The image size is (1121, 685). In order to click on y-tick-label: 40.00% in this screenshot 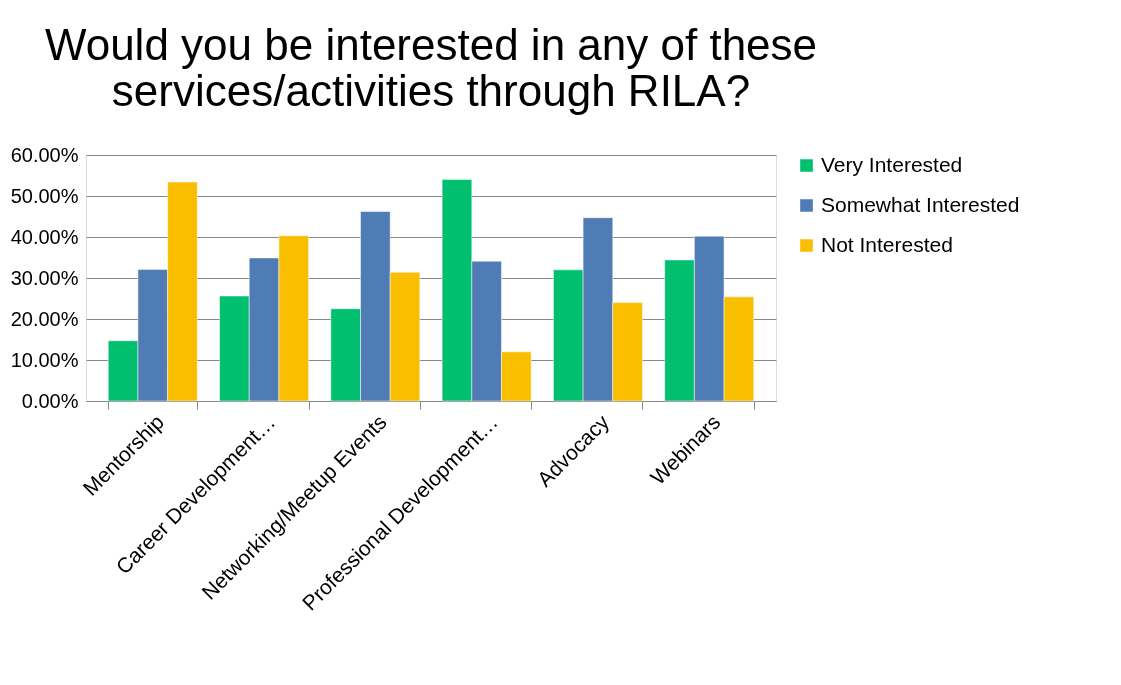, I will do `click(44, 236)`.